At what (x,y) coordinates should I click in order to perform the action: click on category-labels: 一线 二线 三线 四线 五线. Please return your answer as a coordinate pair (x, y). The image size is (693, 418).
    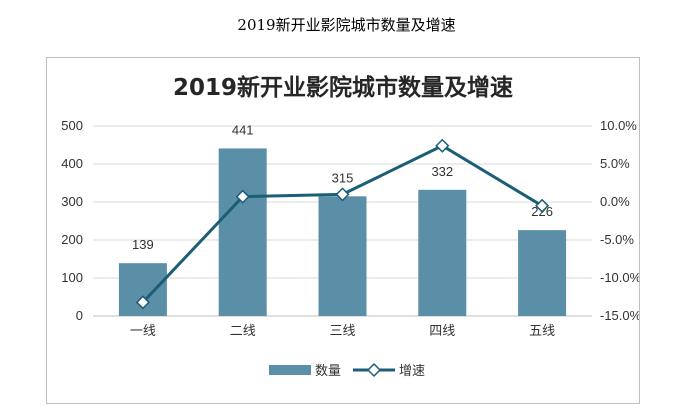
    Looking at the image, I should click on (342, 331).